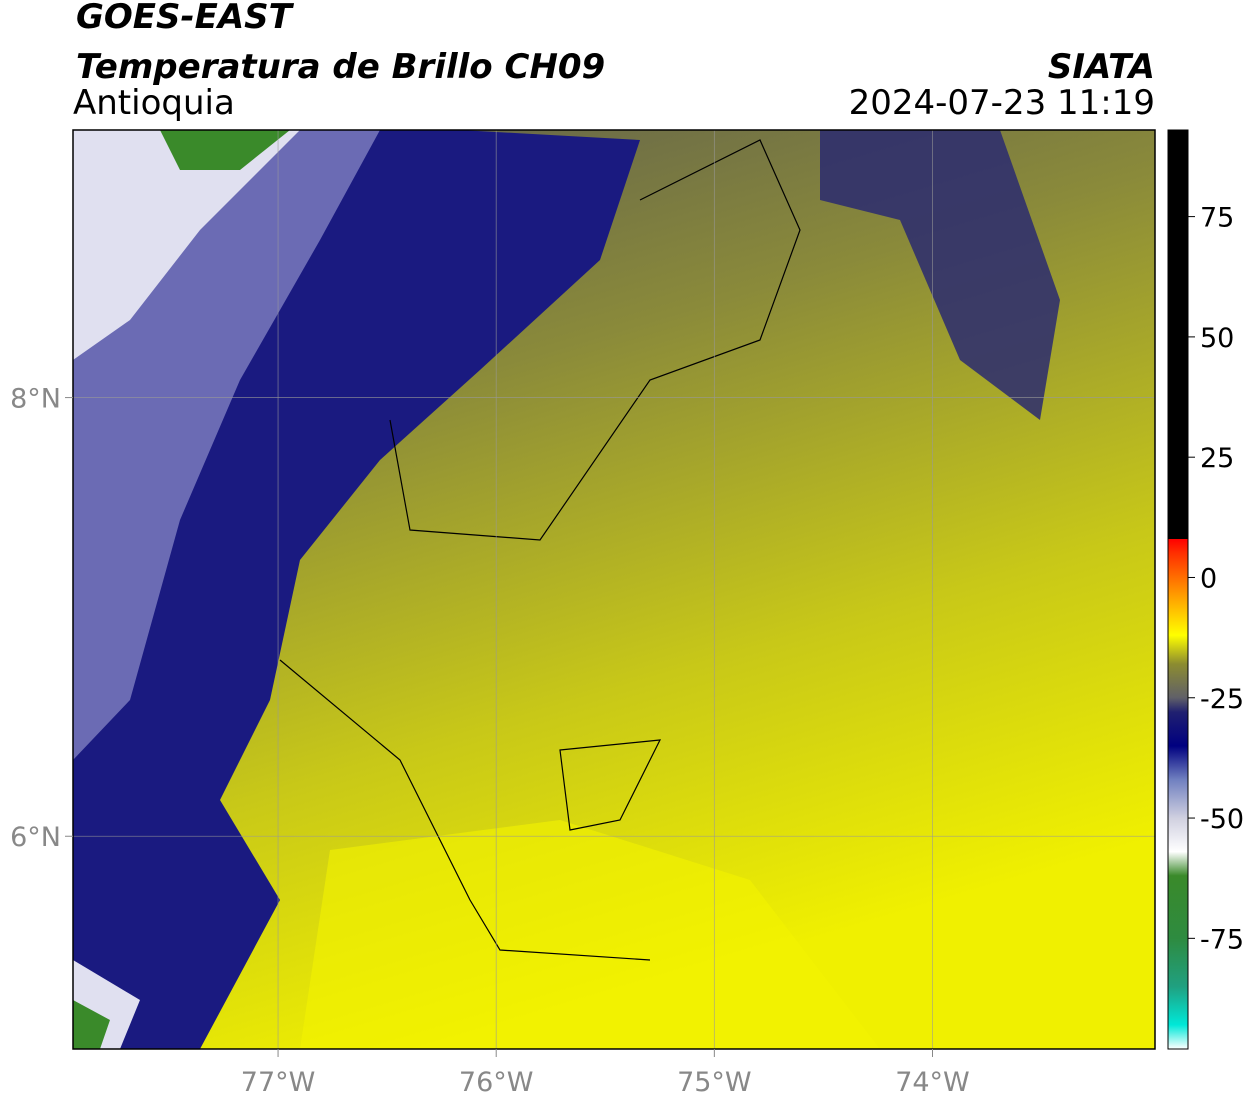  What do you see at coordinates (1222, 819) in the screenshot?
I see `colorbar-tick-label: -50` at bounding box center [1222, 819].